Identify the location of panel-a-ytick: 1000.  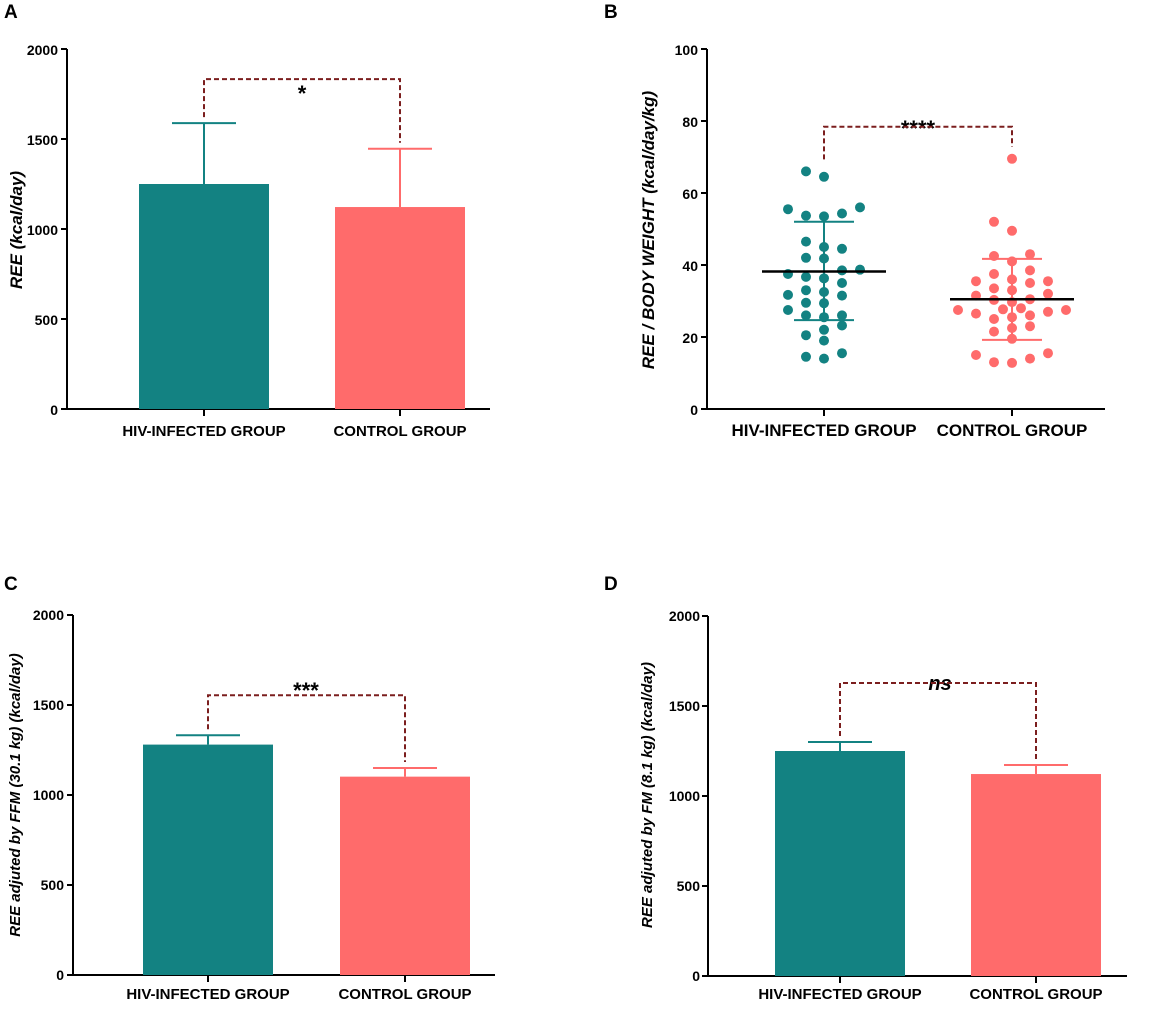
(42, 230).